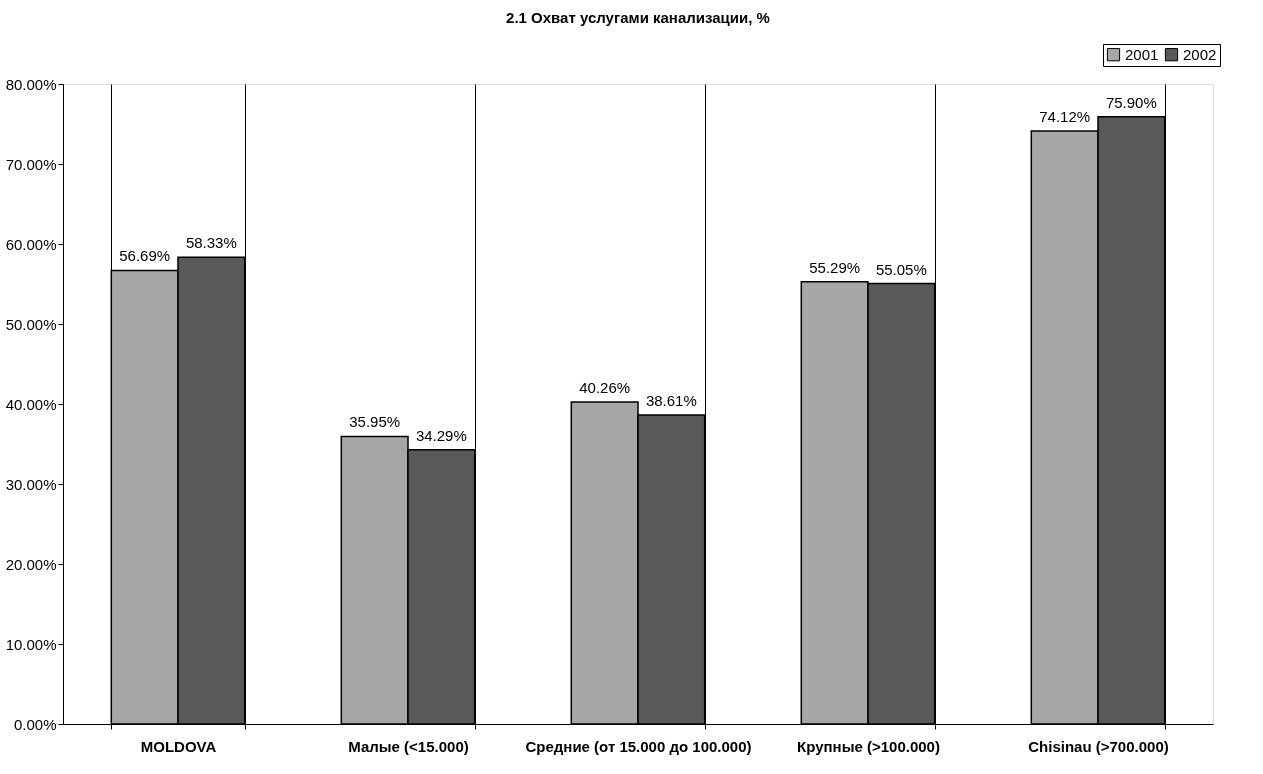 Image resolution: width=1263 pixels, height=774 pixels. Describe the element at coordinates (145, 256) in the screenshot. I see `data-label: 56.69%` at that location.